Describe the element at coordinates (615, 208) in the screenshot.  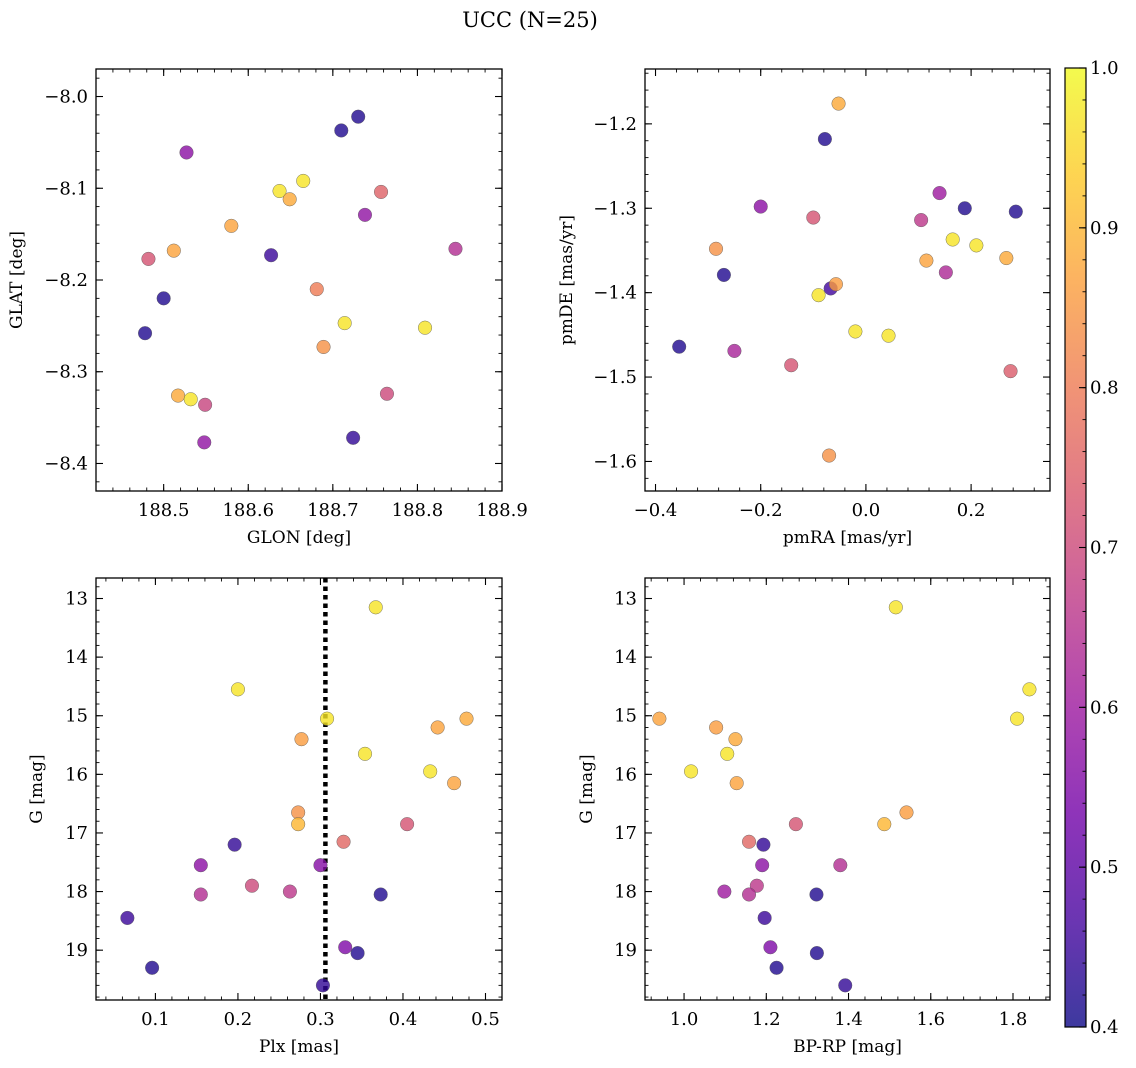
I see `y-tick-label: −1.3` at that location.